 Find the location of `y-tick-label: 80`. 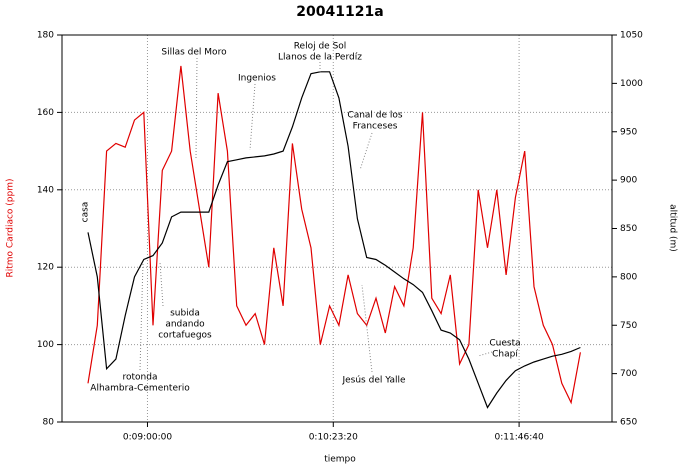

y-tick-label: 80 is located at coordinates (49, 423).